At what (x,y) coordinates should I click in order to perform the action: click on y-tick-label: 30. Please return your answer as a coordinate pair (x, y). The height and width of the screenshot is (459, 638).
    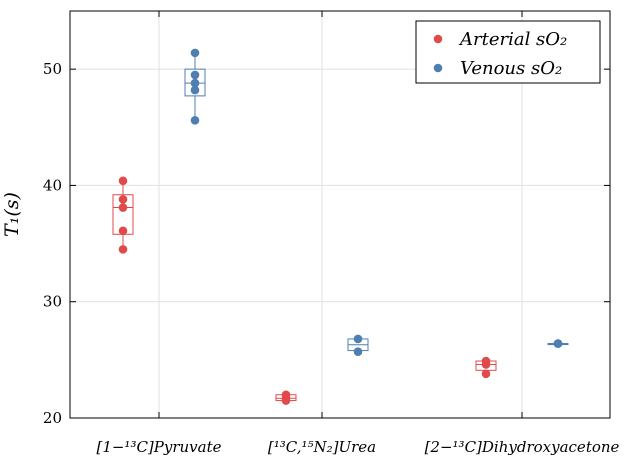
    Looking at the image, I should click on (52, 302).